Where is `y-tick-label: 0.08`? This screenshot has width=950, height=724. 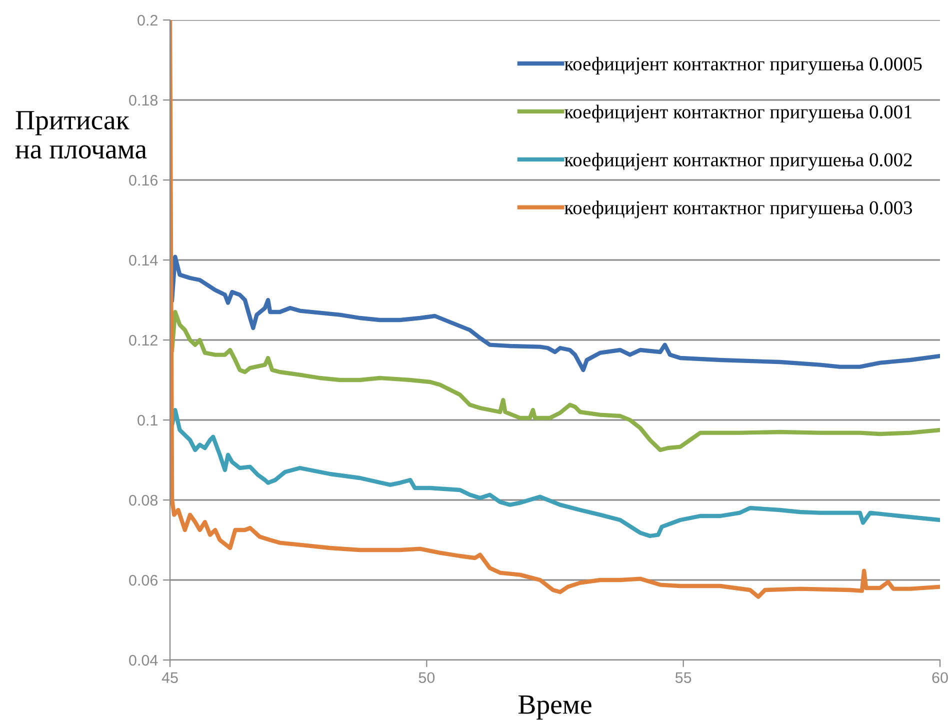 y-tick-label: 0.08 is located at coordinates (143, 500).